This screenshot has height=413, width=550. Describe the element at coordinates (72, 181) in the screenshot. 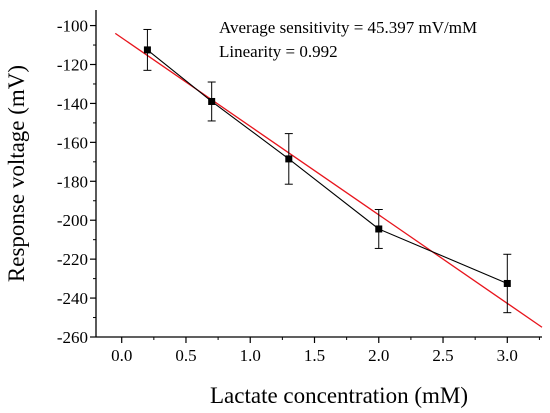

I see `y-tick-label: -180` at that location.